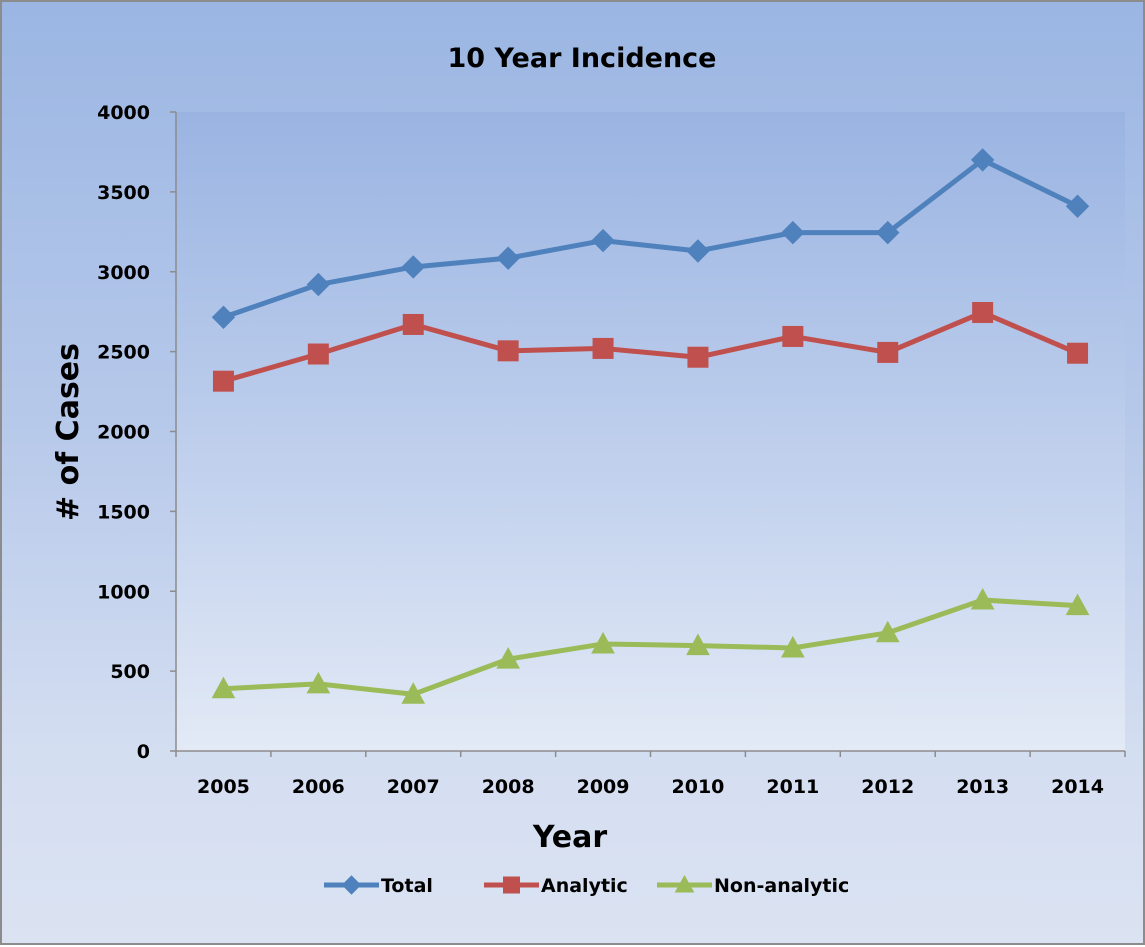  I want to click on y-axis-title: # of Cases, so click(68, 432).